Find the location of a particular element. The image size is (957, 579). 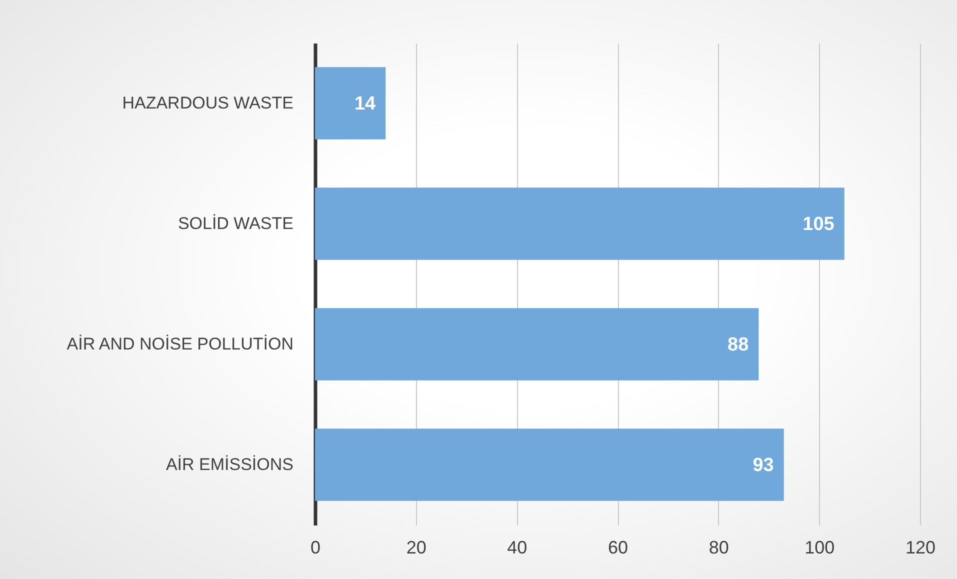

x-tick-label: 20 is located at coordinates (416, 548).